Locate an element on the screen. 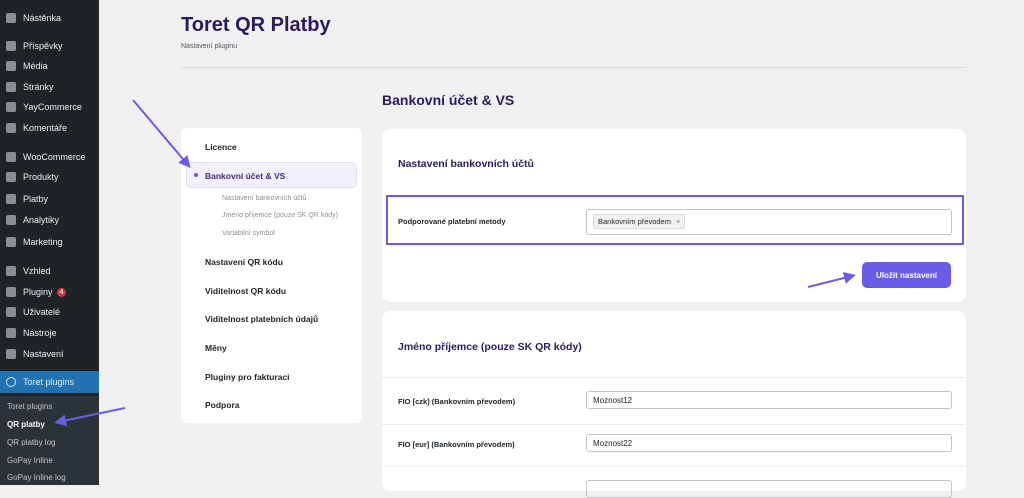 The height and width of the screenshot is (498, 1024). sidebar-item-label: YayCommerce is located at coordinates (52, 107).